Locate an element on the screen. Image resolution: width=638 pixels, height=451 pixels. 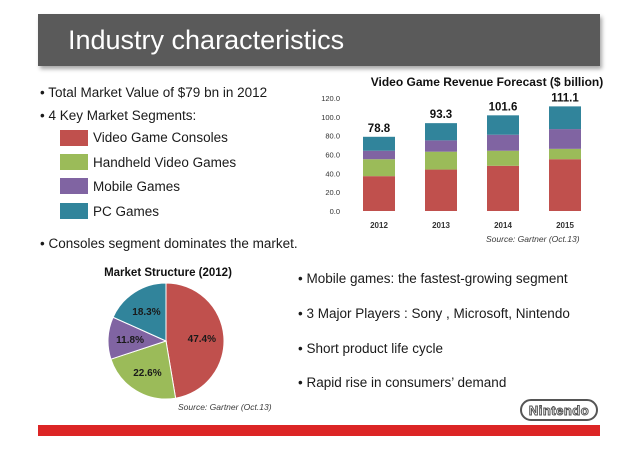
legend-swatch-handheld is located at coordinates (74, 162).